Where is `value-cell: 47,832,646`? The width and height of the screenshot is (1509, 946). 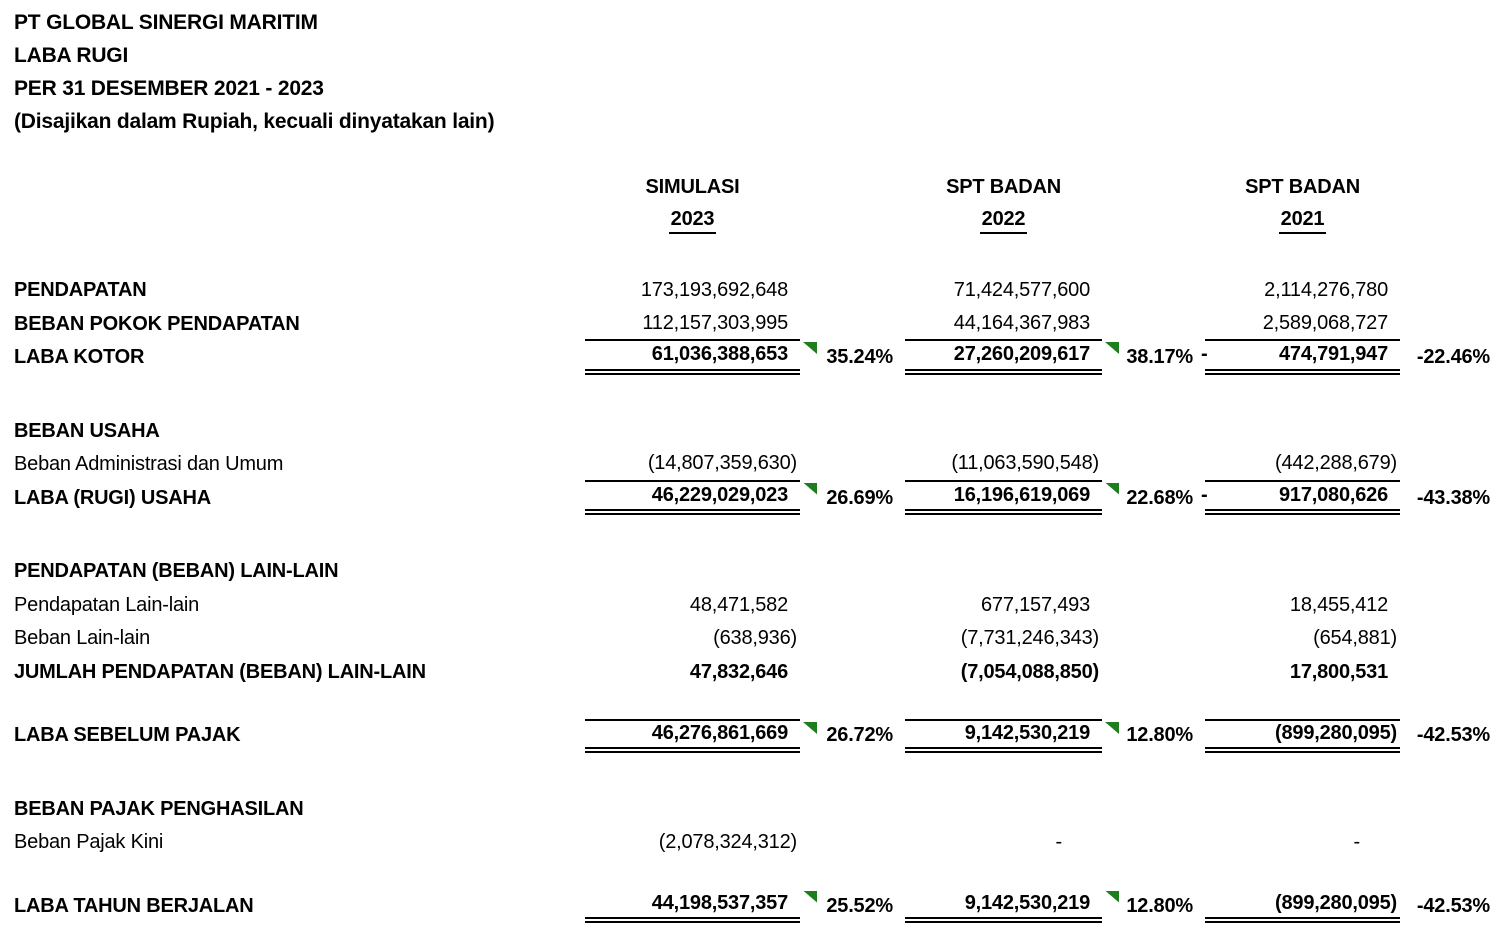 value-cell: 47,832,646 is located at coordinates (692, 673).